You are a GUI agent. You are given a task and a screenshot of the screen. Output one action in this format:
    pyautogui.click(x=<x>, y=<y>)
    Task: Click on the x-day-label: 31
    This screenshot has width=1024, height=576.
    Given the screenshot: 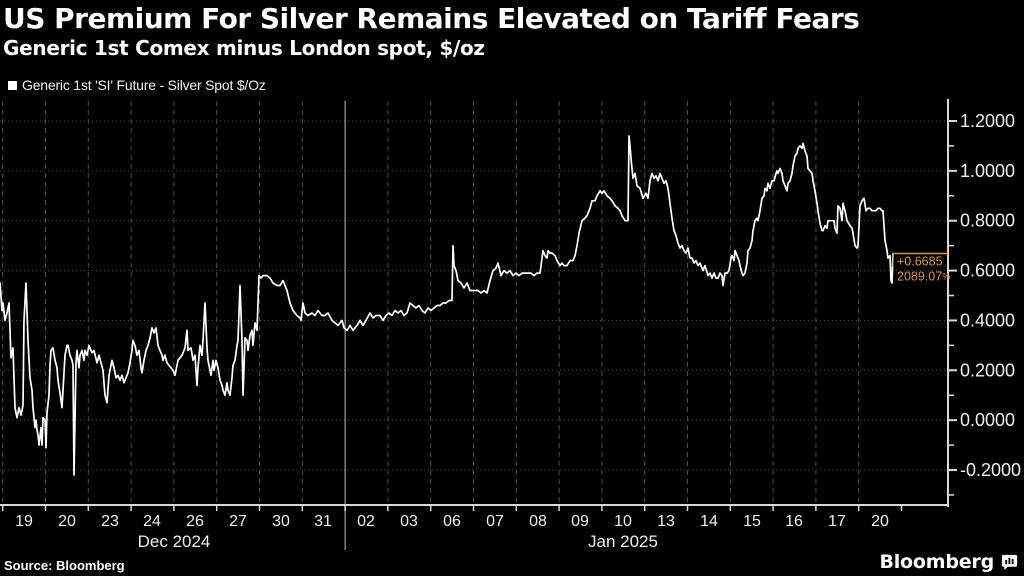 What is the action you would take?
    pyautogui.click(x=323, y=521)
    